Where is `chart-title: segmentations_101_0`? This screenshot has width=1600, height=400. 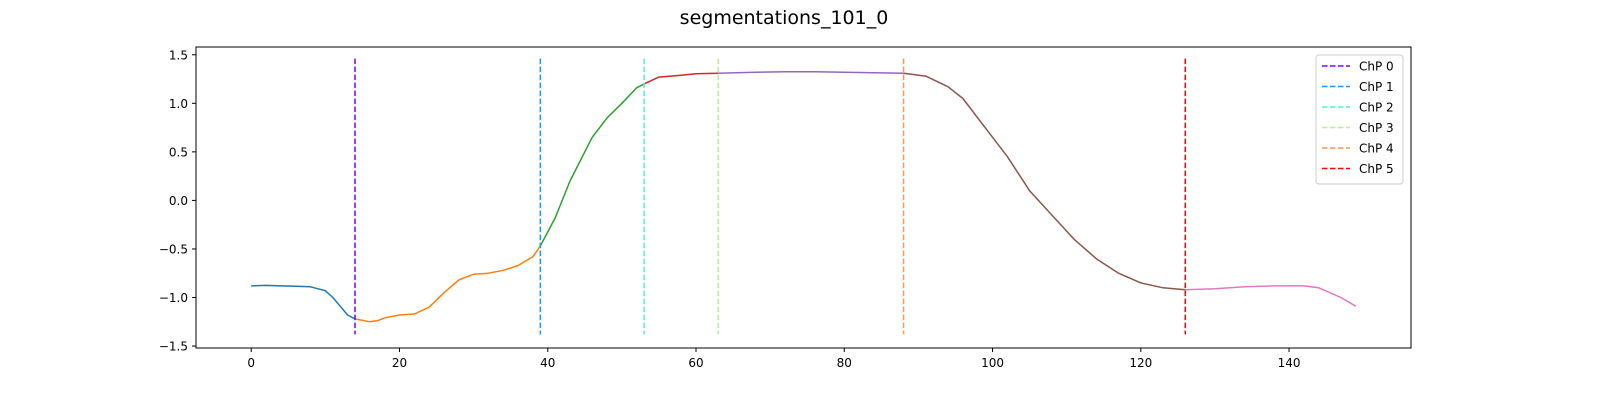
chart-title: segmentations_101_0 is located at coordinates (784, 18).